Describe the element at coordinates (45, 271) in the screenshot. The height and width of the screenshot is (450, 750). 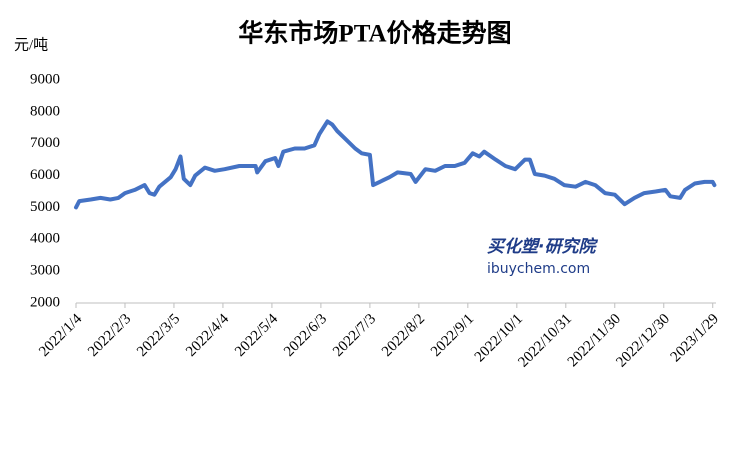
I see `y-tick-label: 3000` at that location.